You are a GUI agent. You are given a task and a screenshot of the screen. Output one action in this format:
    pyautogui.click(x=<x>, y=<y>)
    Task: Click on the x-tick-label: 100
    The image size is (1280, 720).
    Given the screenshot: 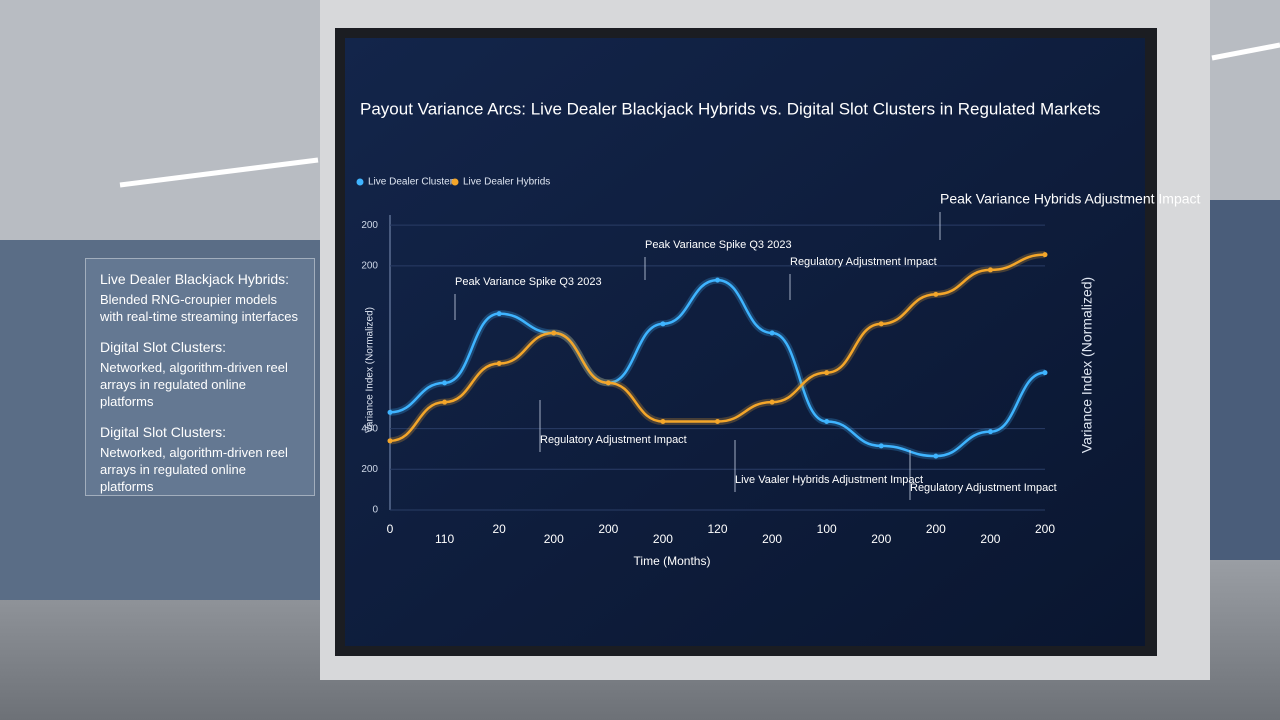 What is the action you would take?
    pyautogui.click(x=827, y=529)
    